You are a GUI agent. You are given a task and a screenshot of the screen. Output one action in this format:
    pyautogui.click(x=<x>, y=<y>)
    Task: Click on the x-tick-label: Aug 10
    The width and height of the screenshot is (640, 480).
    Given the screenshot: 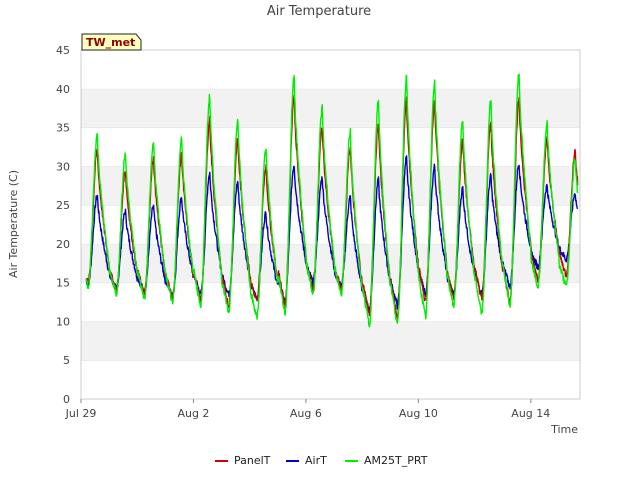 What is the action you would take?
    pyautogui.click(x=418, y=413)
    